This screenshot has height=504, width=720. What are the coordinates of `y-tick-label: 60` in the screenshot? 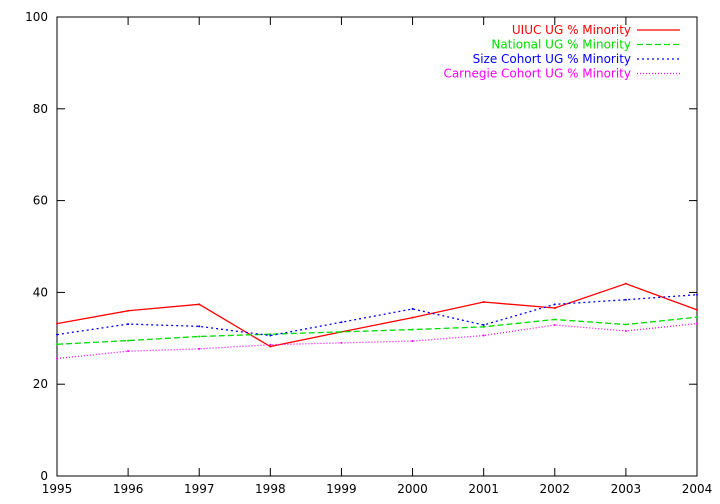 It's located at (40, 201).